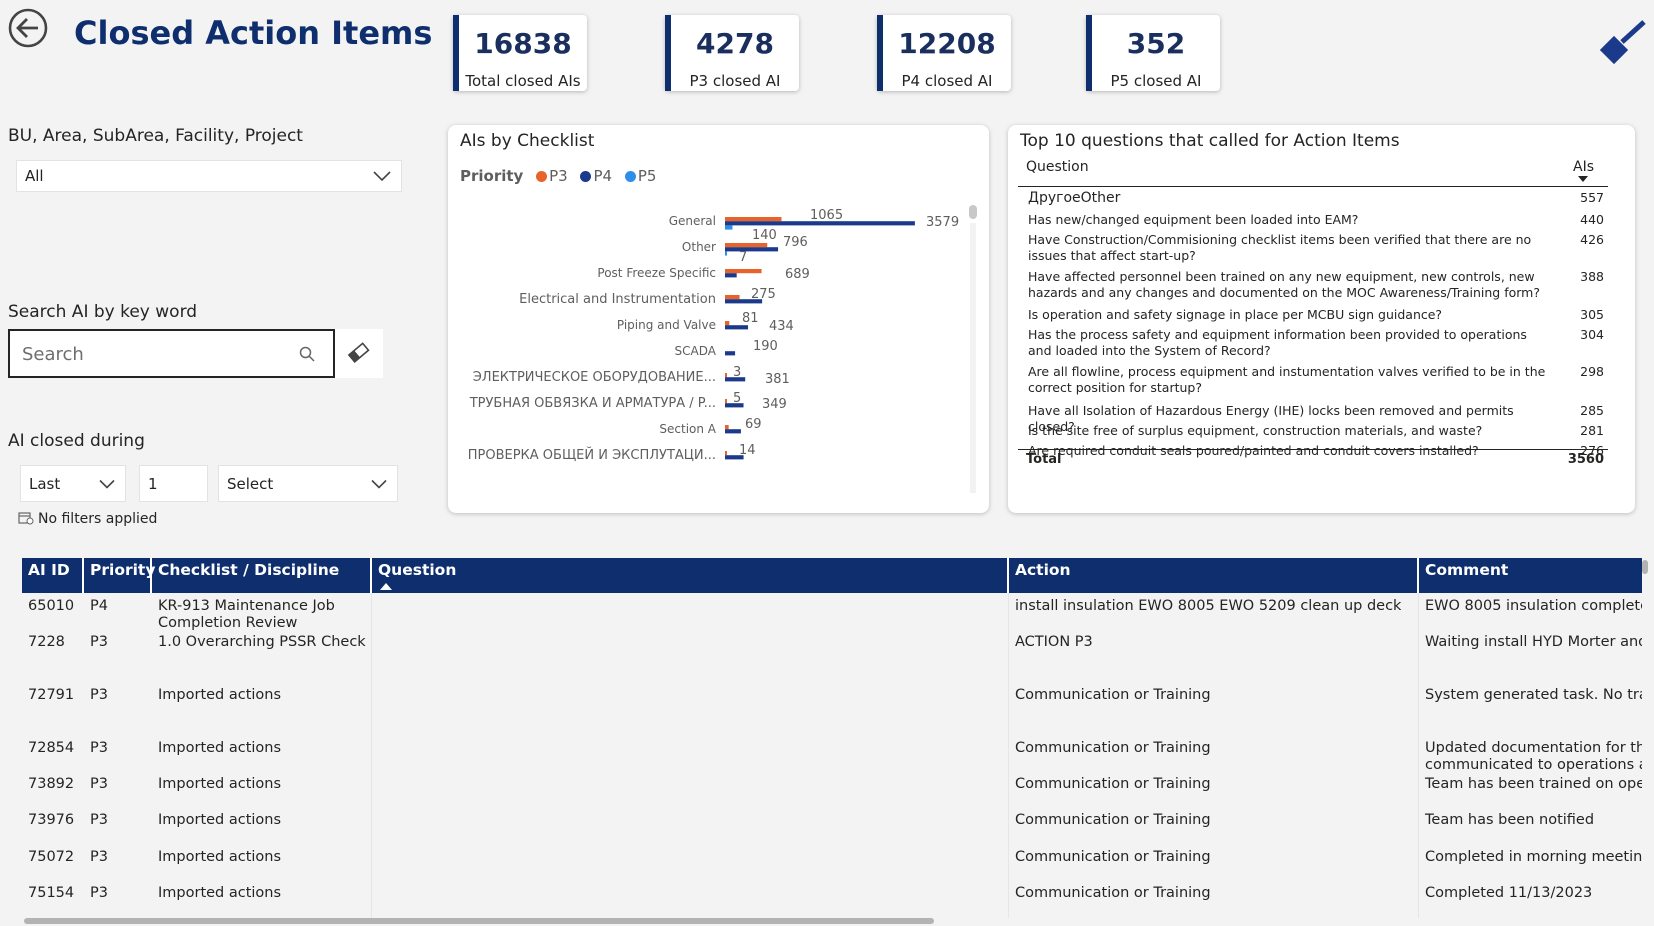  I want to click on back-button, so click(28, 28).